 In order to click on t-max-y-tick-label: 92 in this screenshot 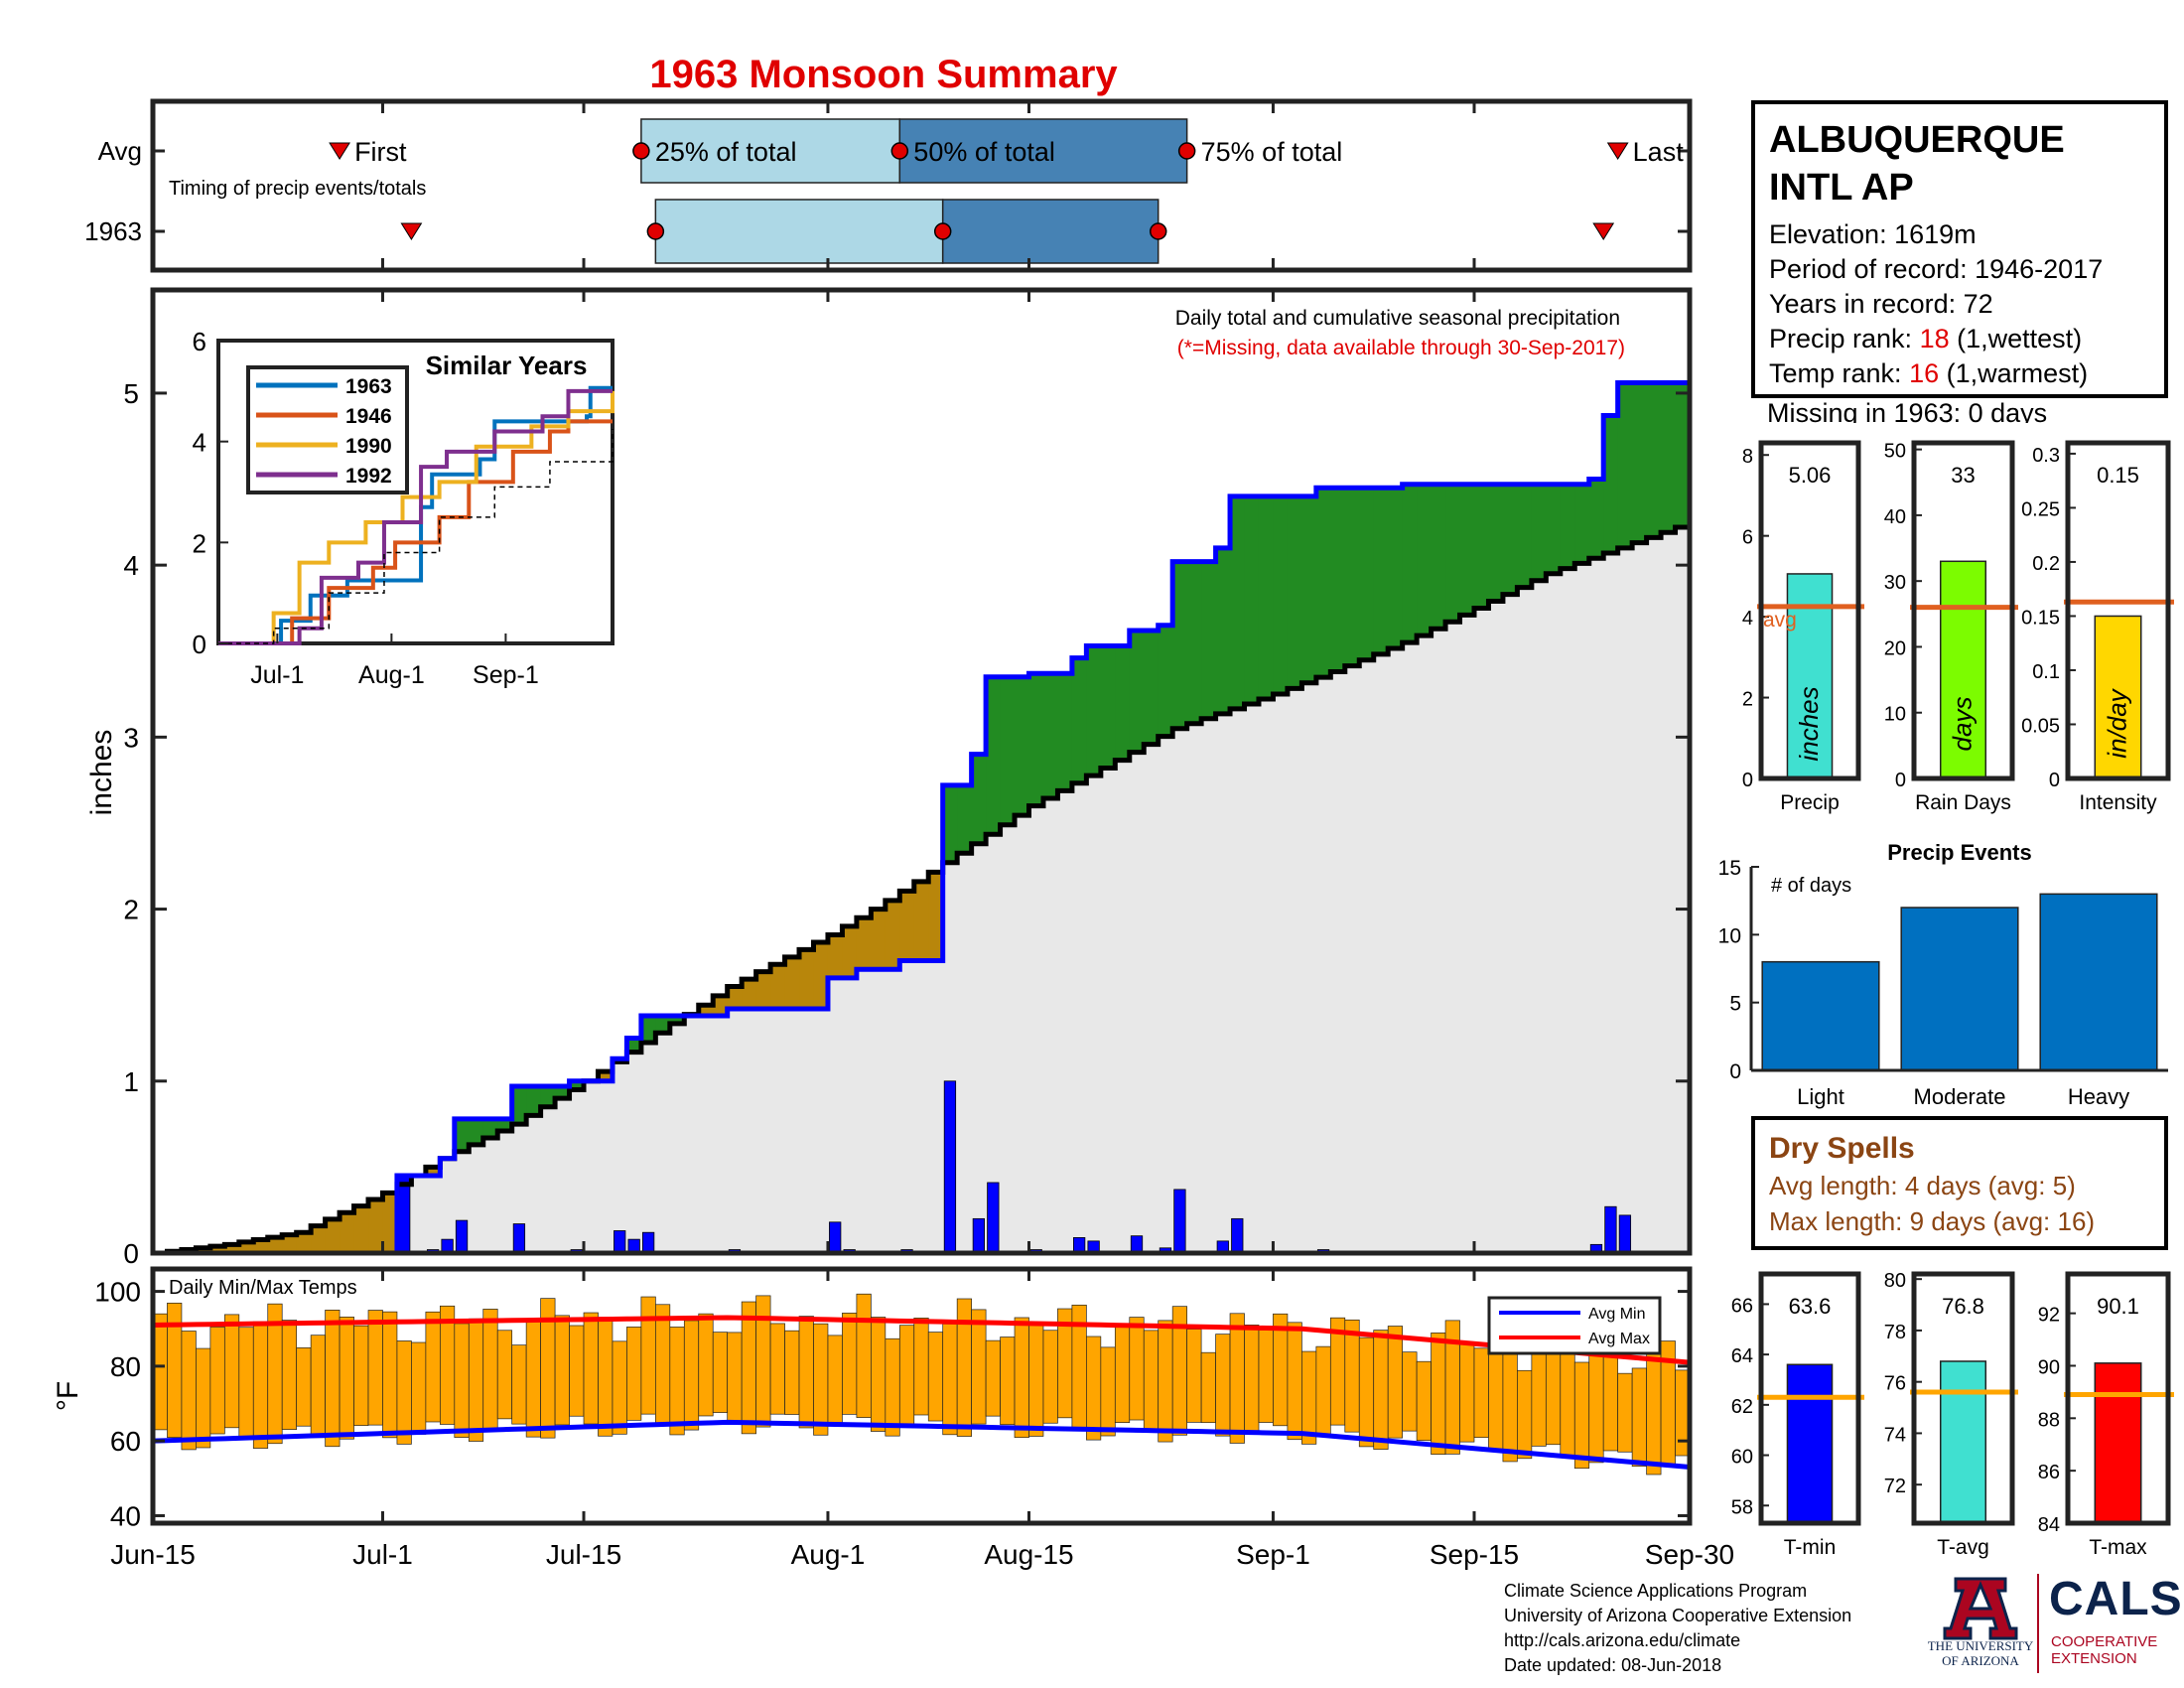, I will do `click(2049, 1316)`.